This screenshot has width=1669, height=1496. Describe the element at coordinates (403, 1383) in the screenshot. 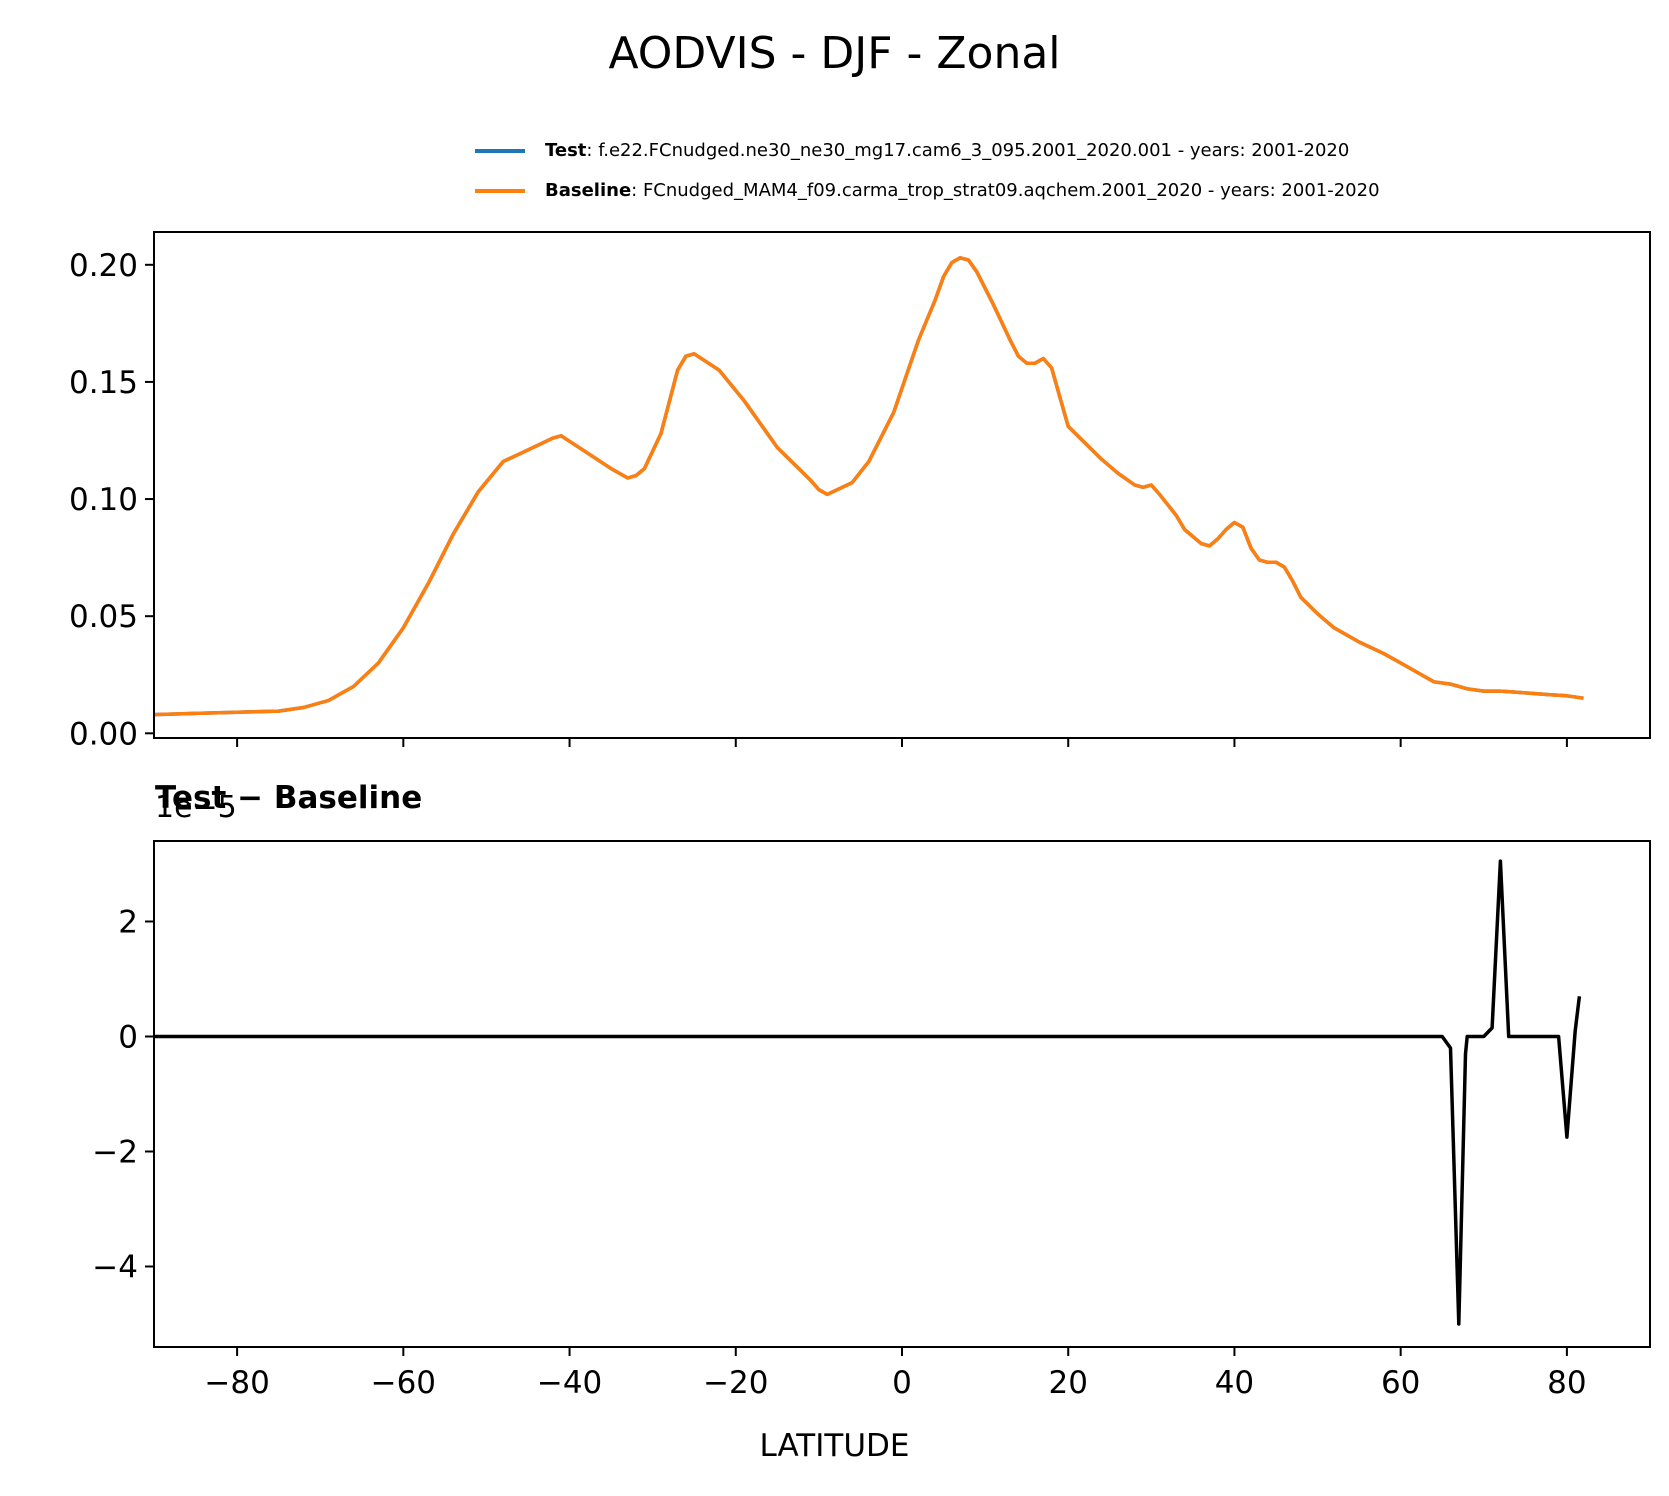

I see `difference-xtick-label: −60` at that location.